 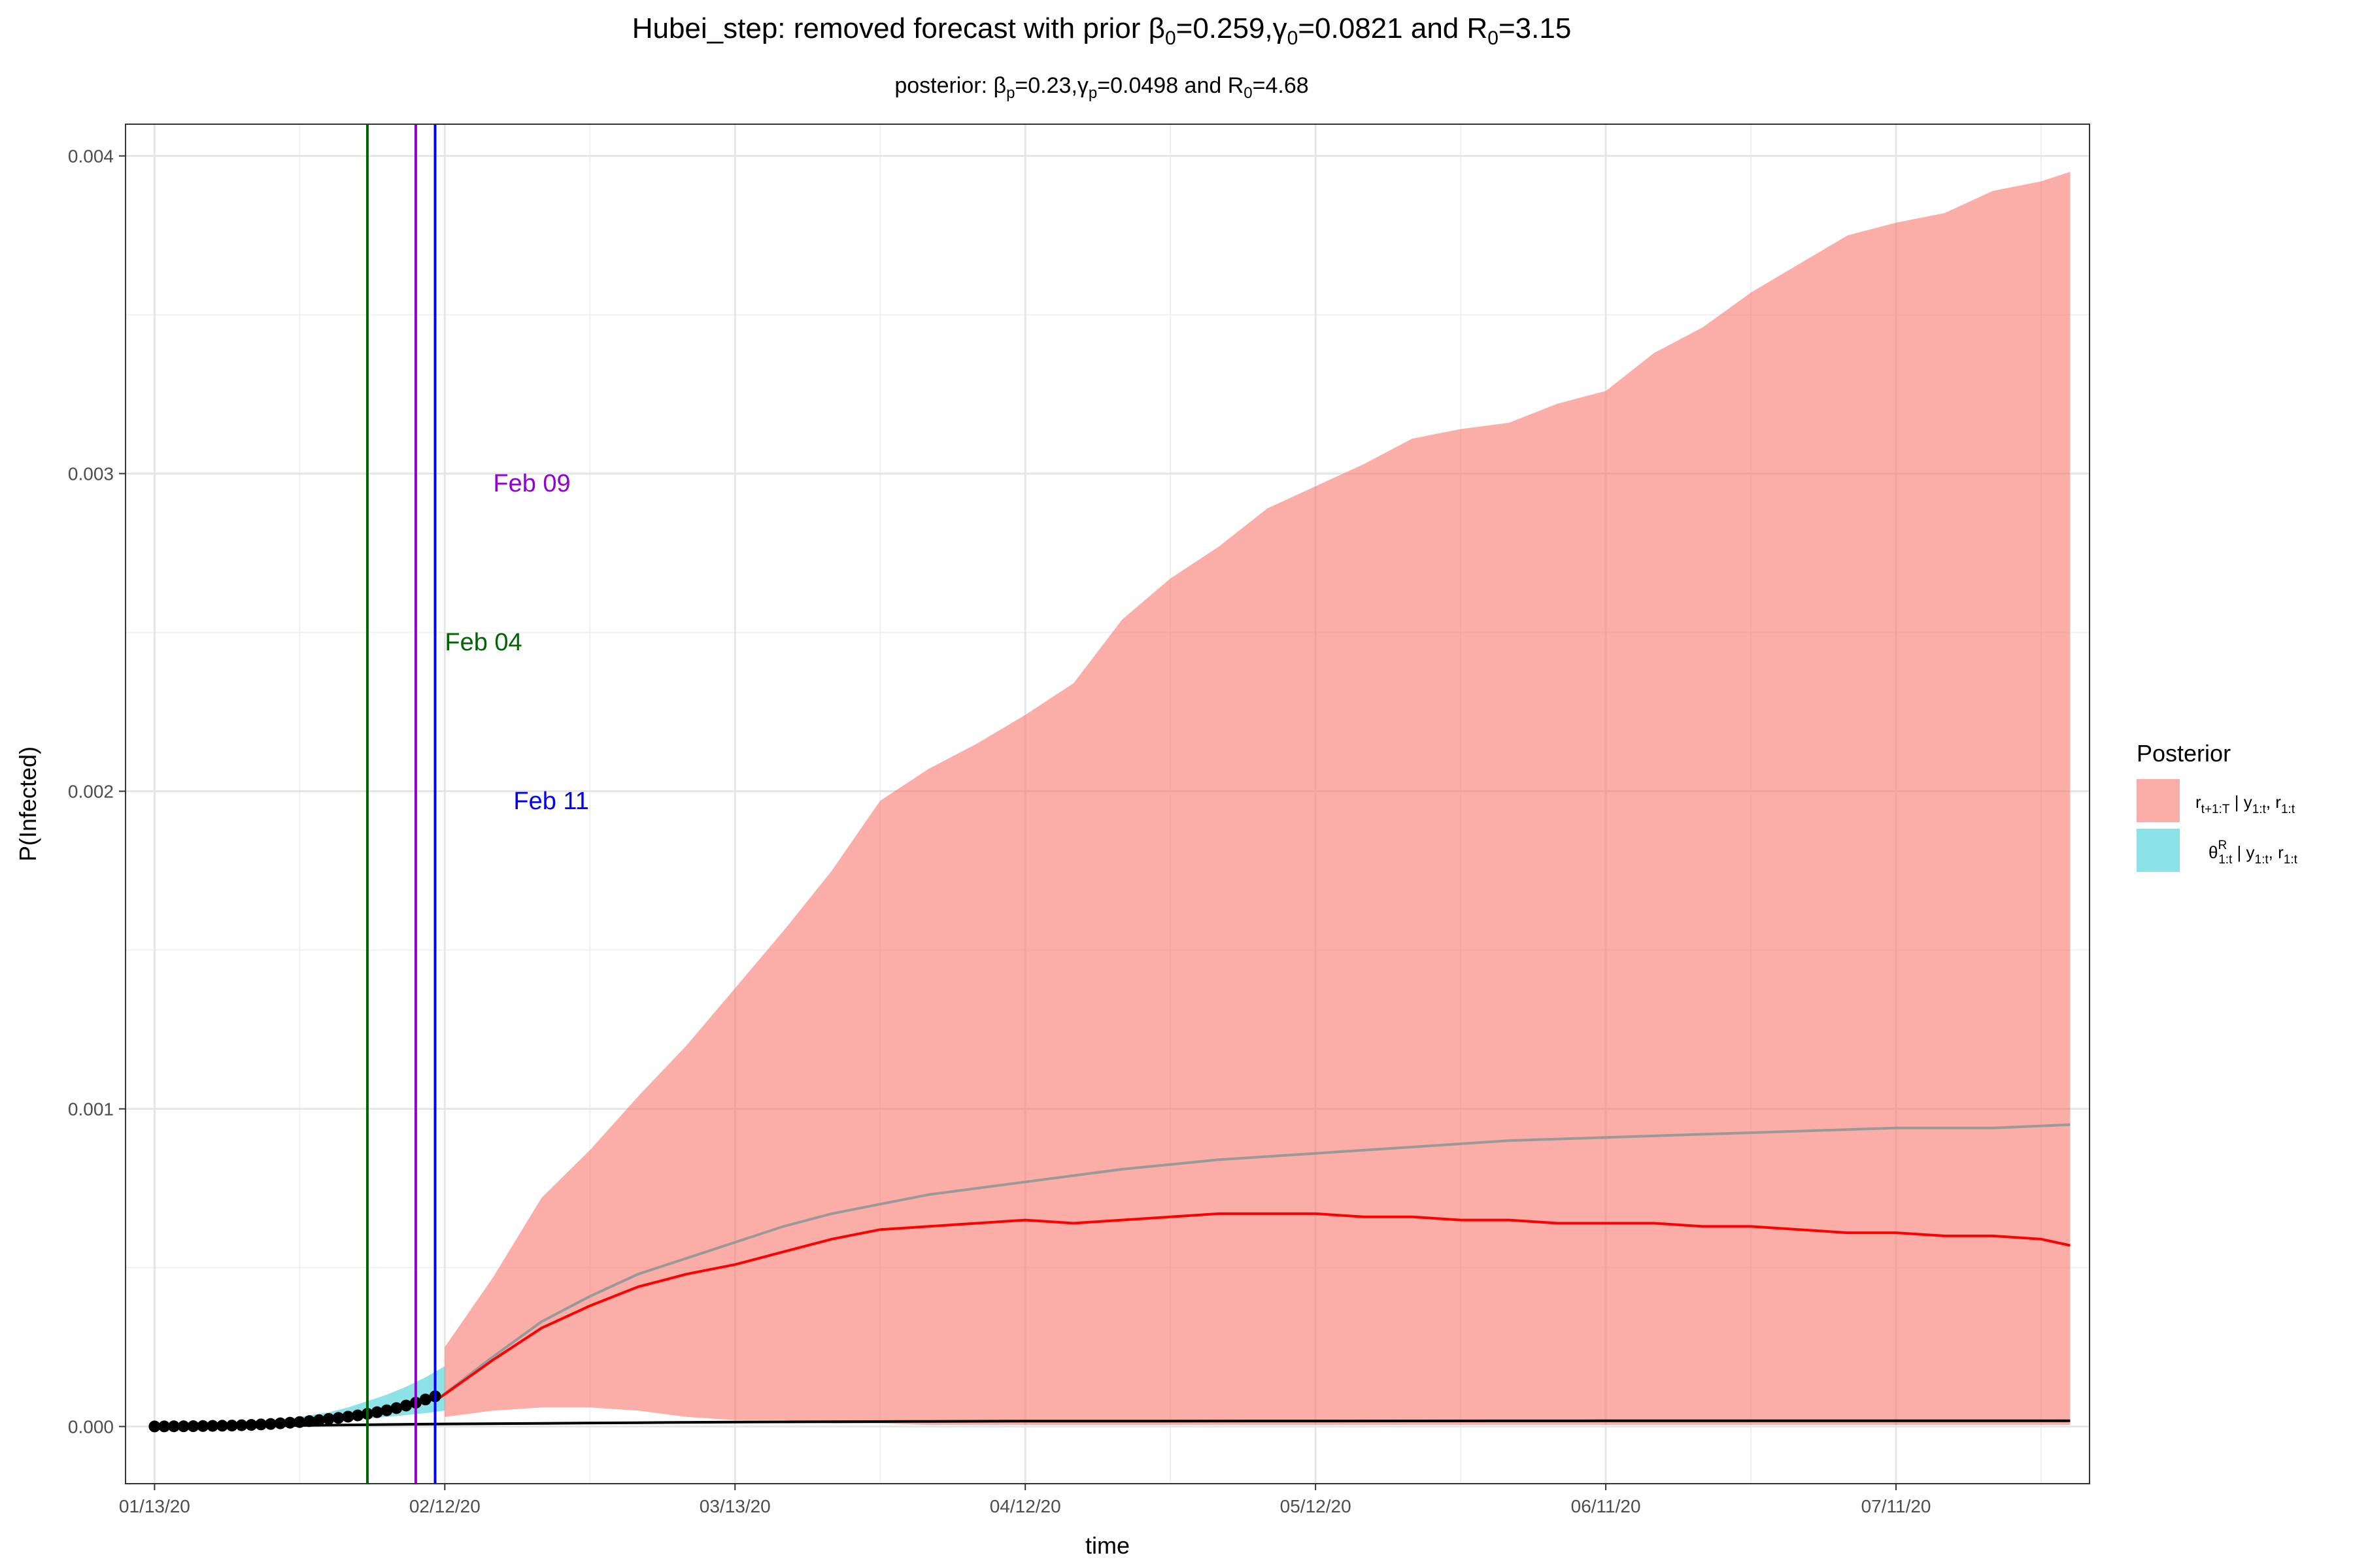 What do you see at coordinates (91, 1427) in the screenshot?
I see `y-tick-label: 0.000` at bounding box center [91, 1427].